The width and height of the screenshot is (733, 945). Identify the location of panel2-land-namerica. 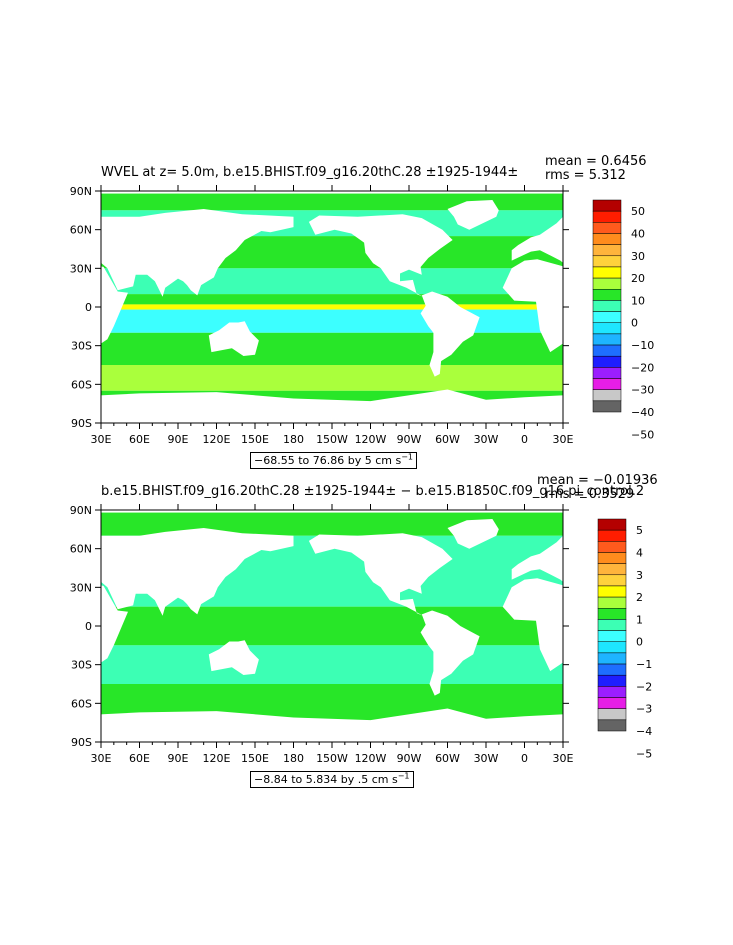
(380, 574).